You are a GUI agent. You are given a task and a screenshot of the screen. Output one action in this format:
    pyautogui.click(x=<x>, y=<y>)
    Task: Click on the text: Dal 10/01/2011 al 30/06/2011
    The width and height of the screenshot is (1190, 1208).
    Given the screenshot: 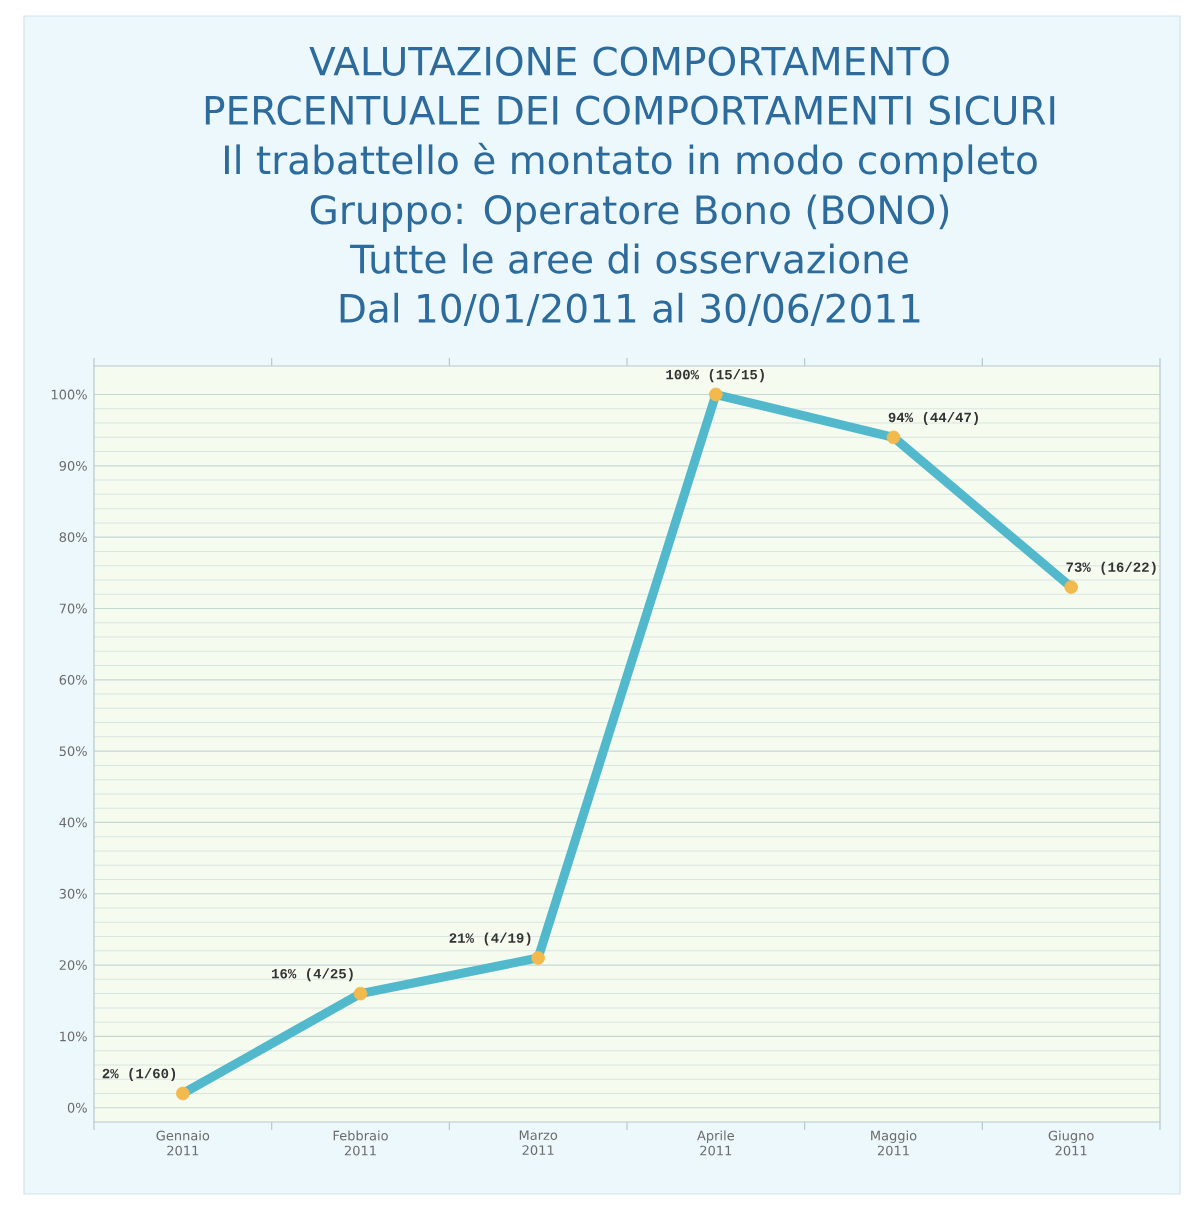 What is the action you would take?
    pyautogui.click(x=630, y=309)
    